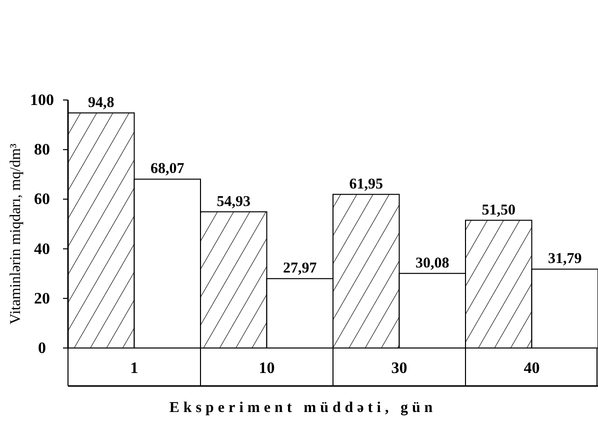 The width and height of the screenshot is (598, 429). What do you see at coordinates (42, 199) in the screenshot?
I see `y-tick-label: 60` at bounding box center [42, 199].